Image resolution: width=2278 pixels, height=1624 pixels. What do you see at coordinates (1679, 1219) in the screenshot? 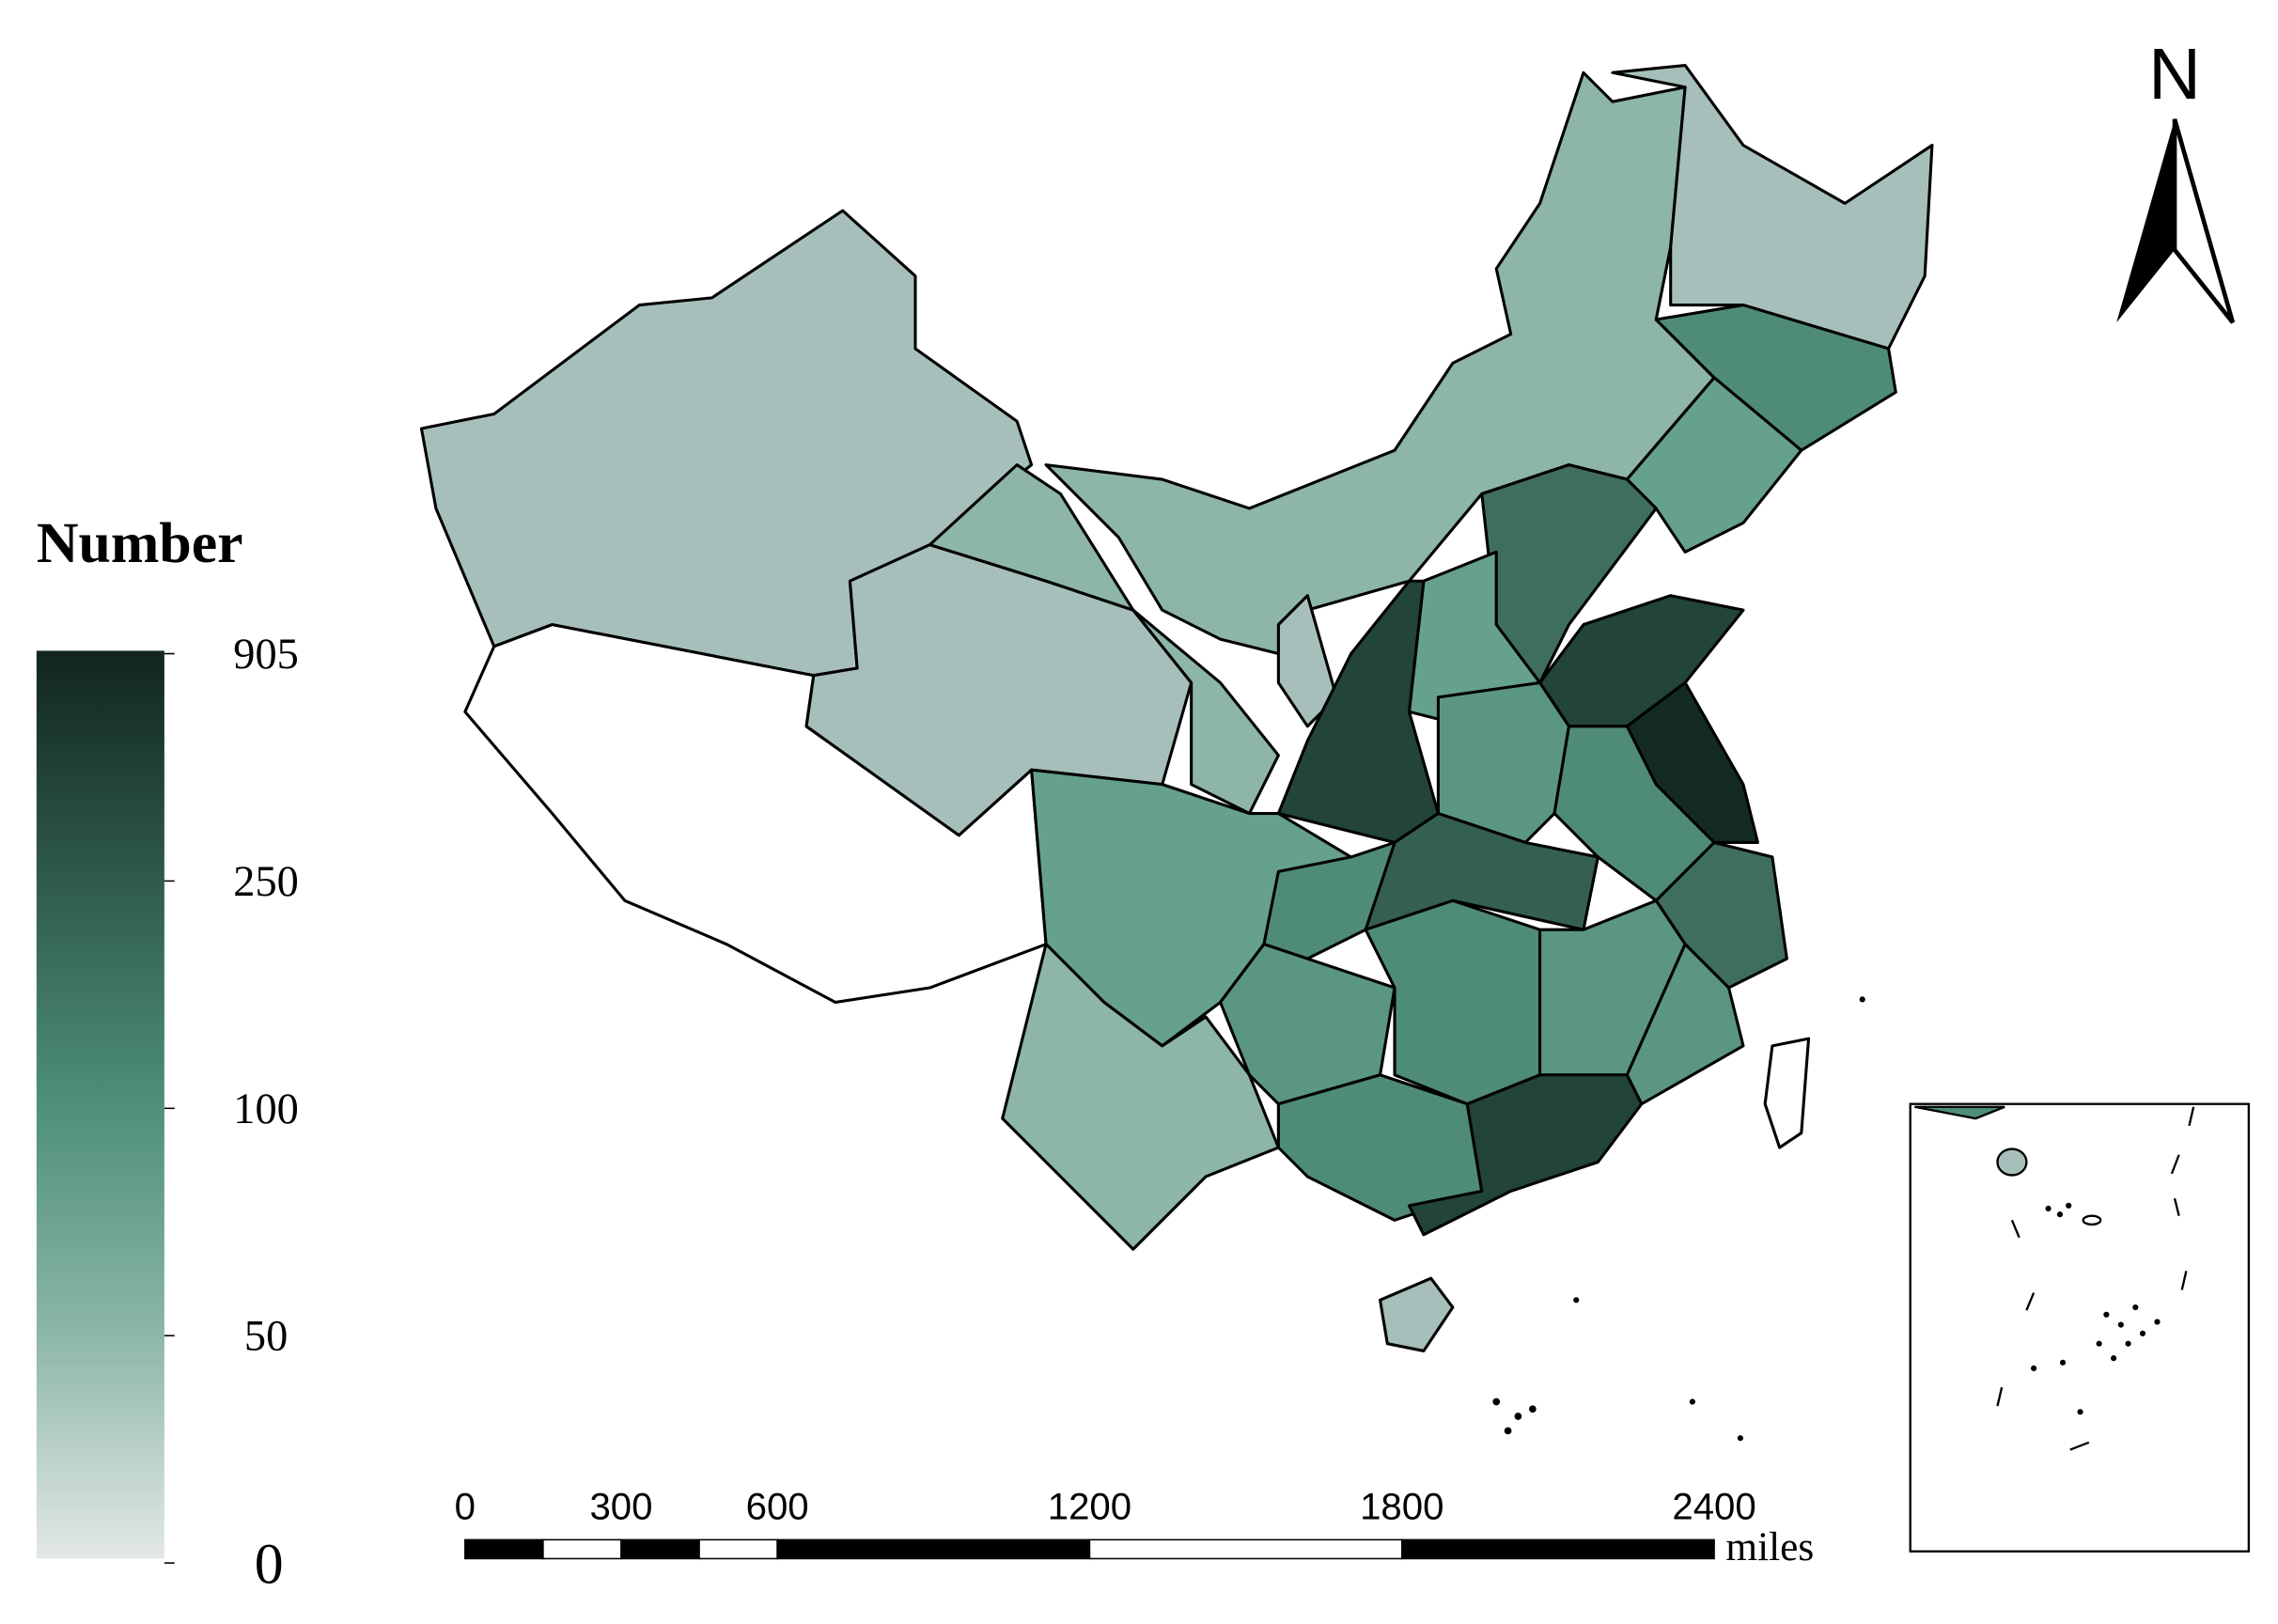
I see `islands` at bounding box center [1679, 1219].